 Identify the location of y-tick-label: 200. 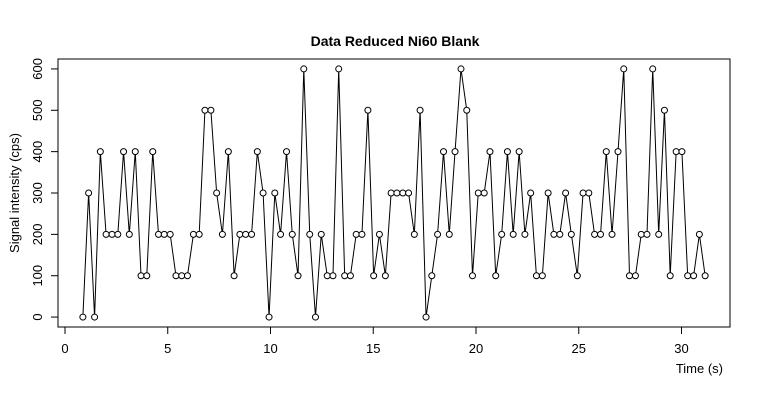
(37, 235).